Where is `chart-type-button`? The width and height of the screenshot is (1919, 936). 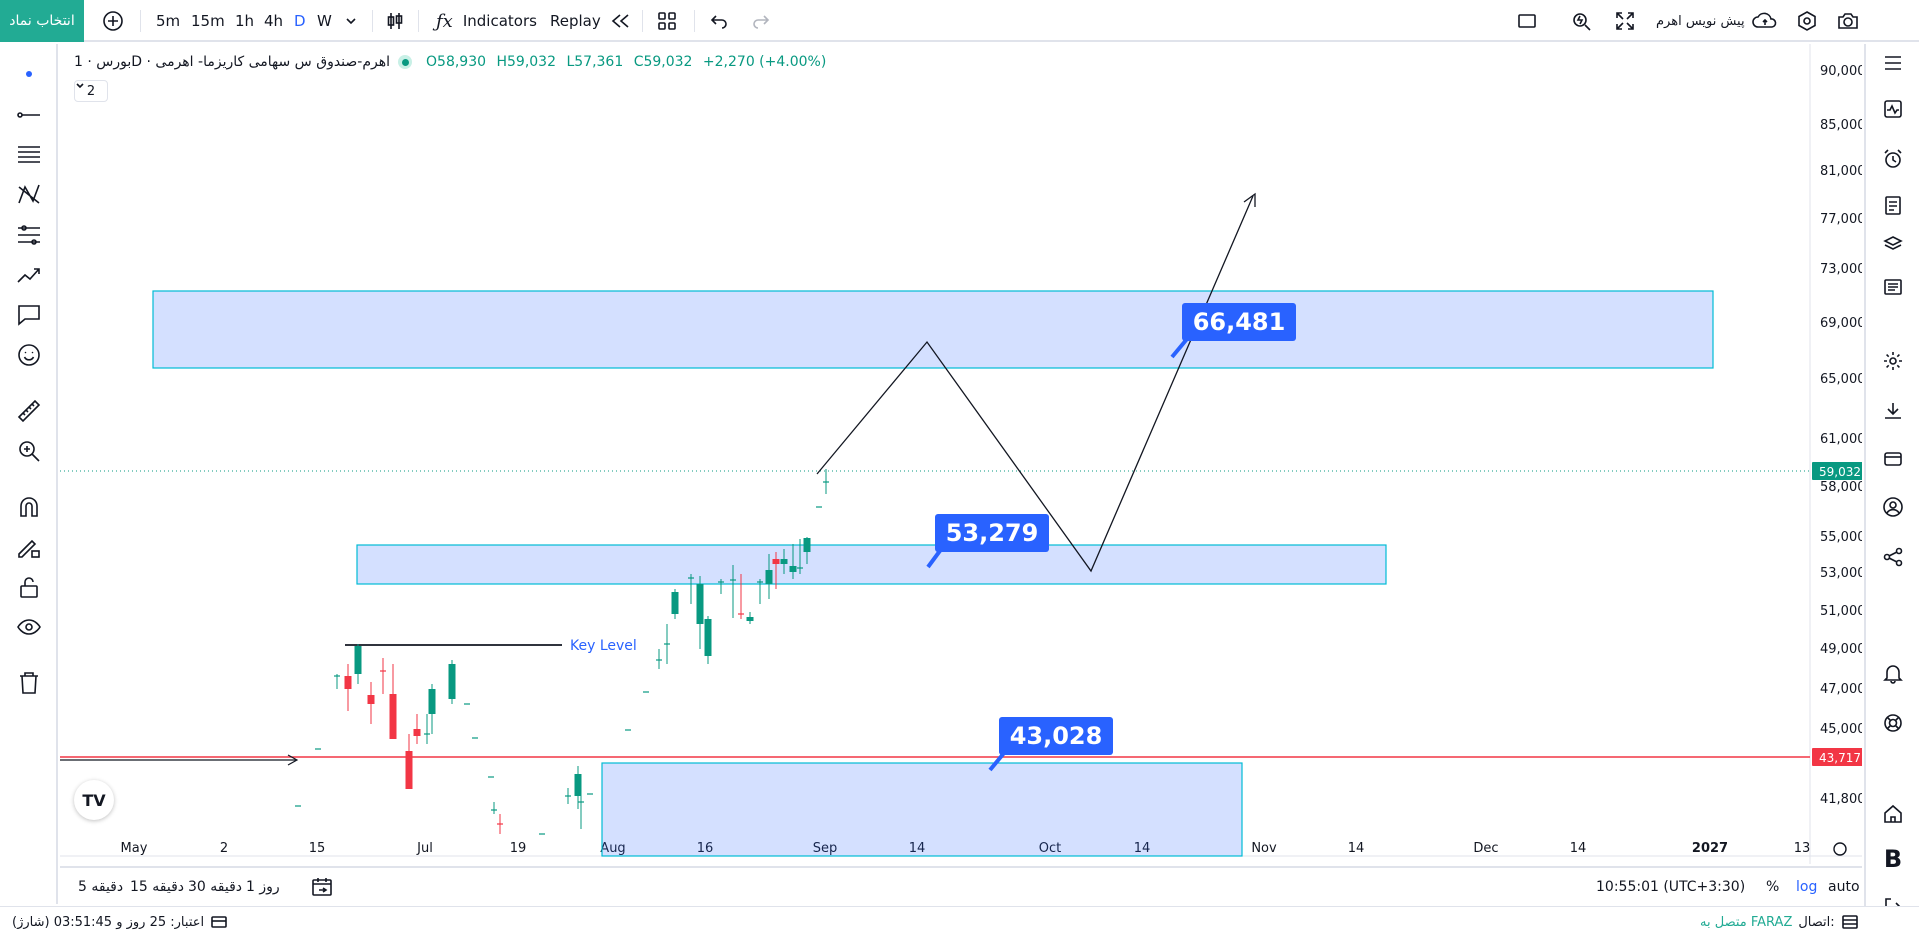 chart-type-button is located at coordinates (395, 21).